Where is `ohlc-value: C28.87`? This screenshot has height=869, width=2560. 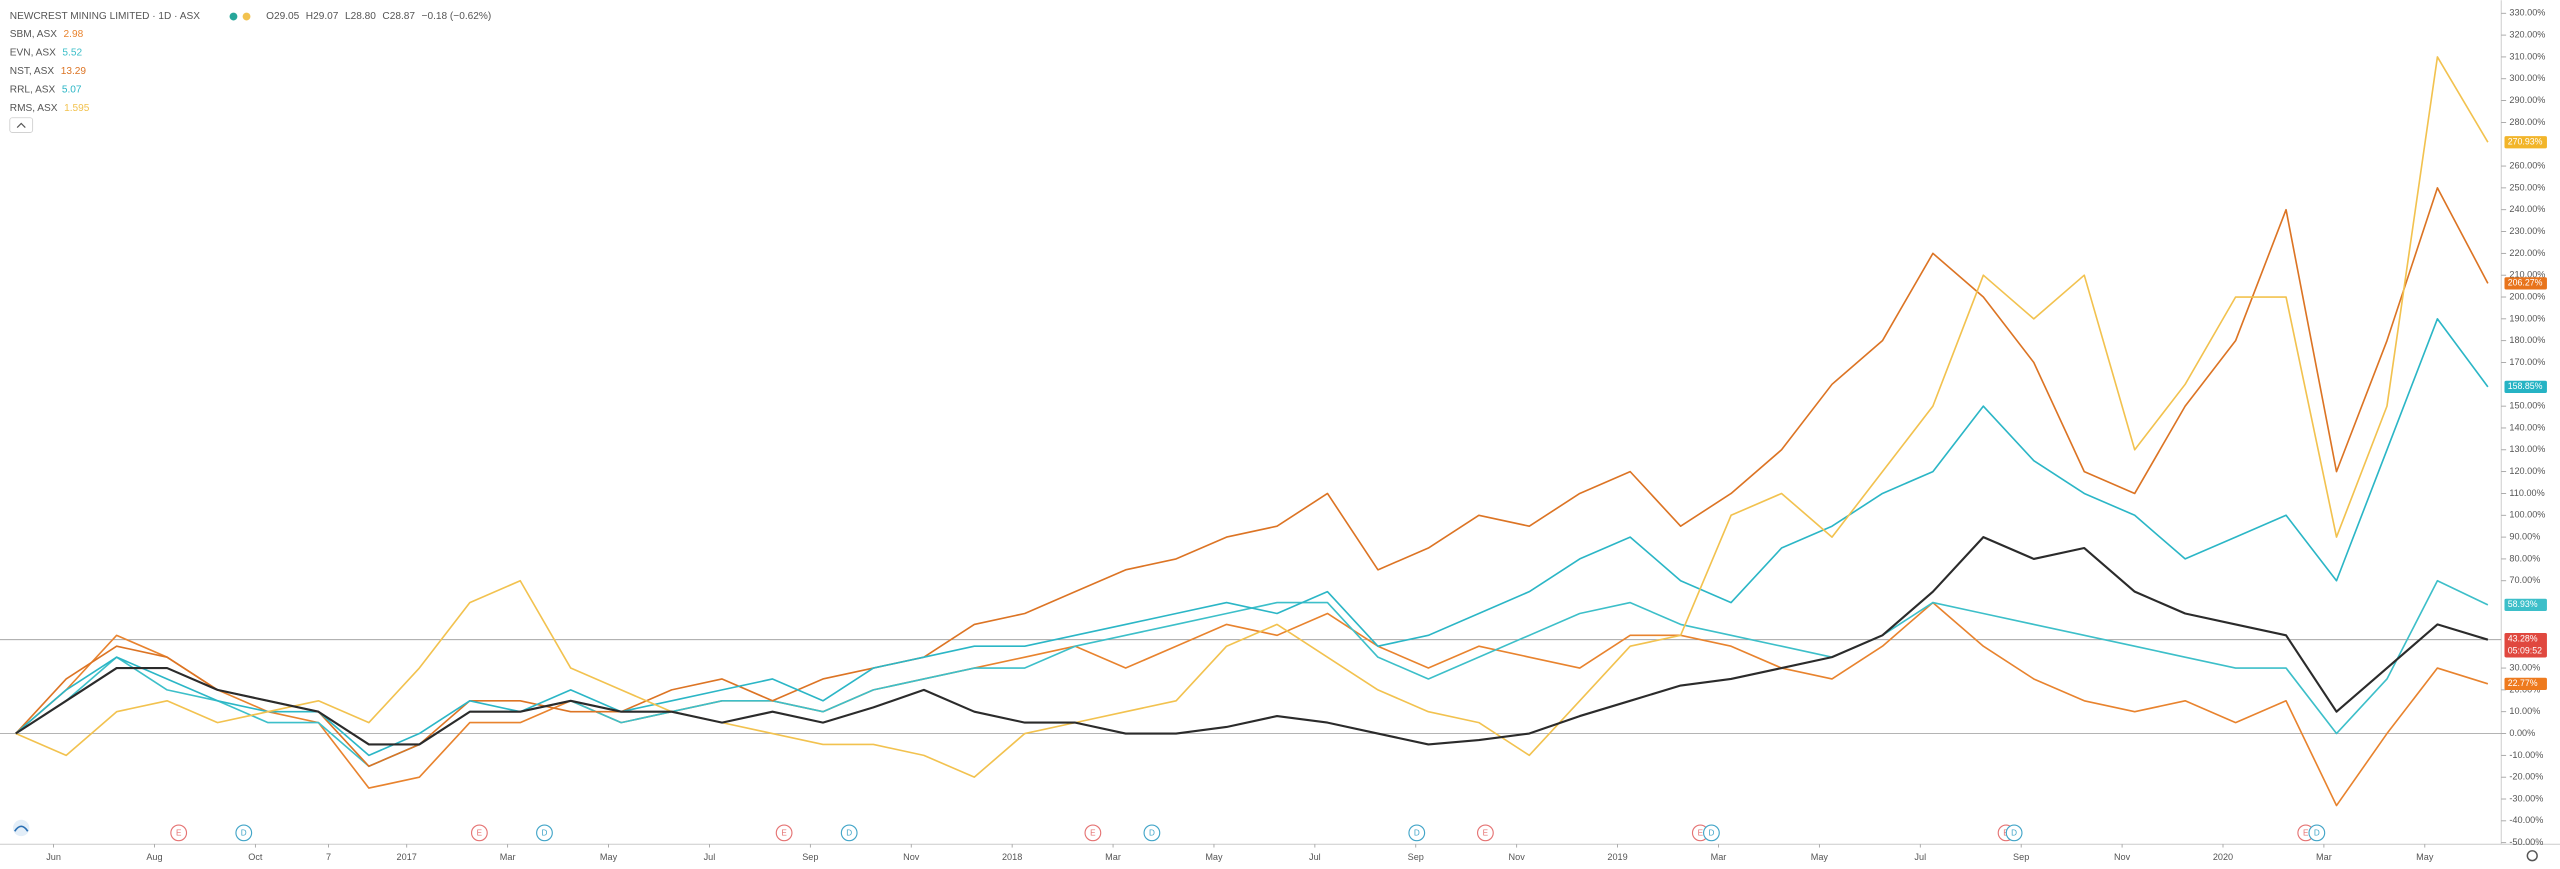
ohlc-value: C28.87 is located at coordinates (398, 16).